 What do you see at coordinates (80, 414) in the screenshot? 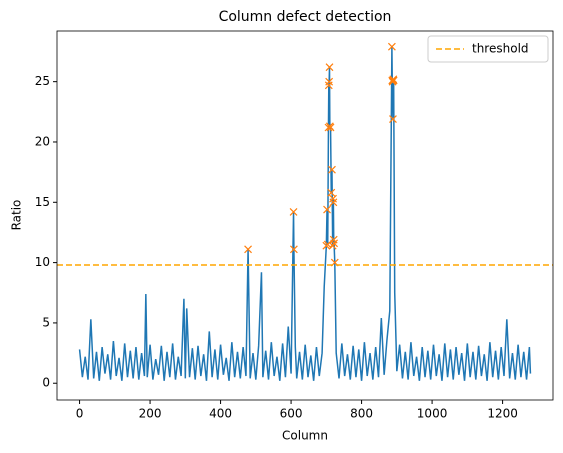
I see `x-tick-label: 0` at bounding box center [80, 414].